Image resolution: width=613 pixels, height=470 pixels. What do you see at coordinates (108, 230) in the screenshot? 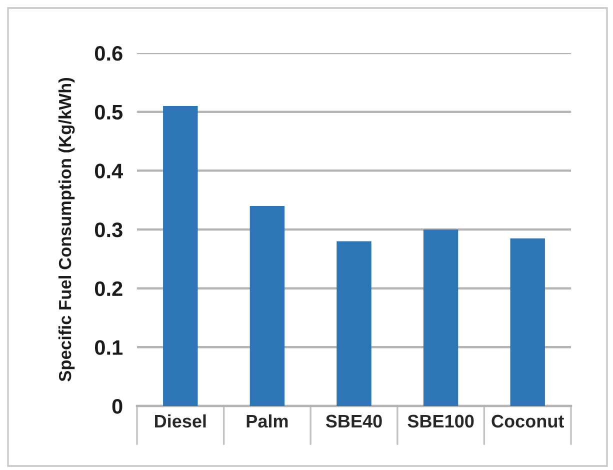
I see `y-tick-label: 0.3` at bounding box center [108, 230].